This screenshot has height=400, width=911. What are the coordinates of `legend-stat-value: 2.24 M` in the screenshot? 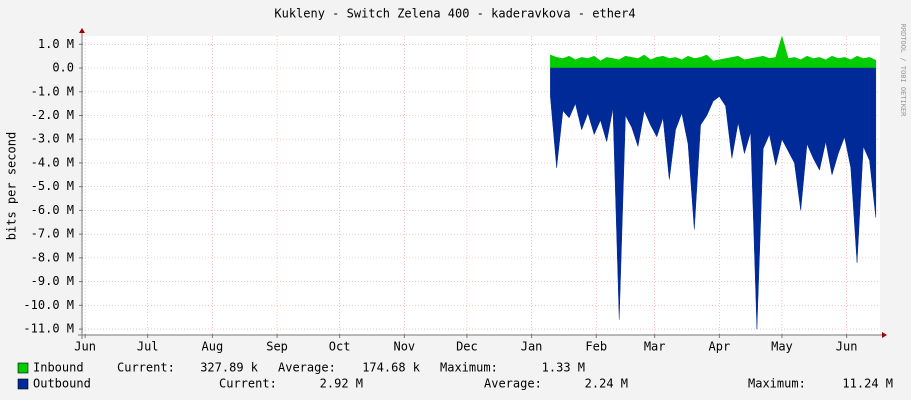 It's located at (606, 384).